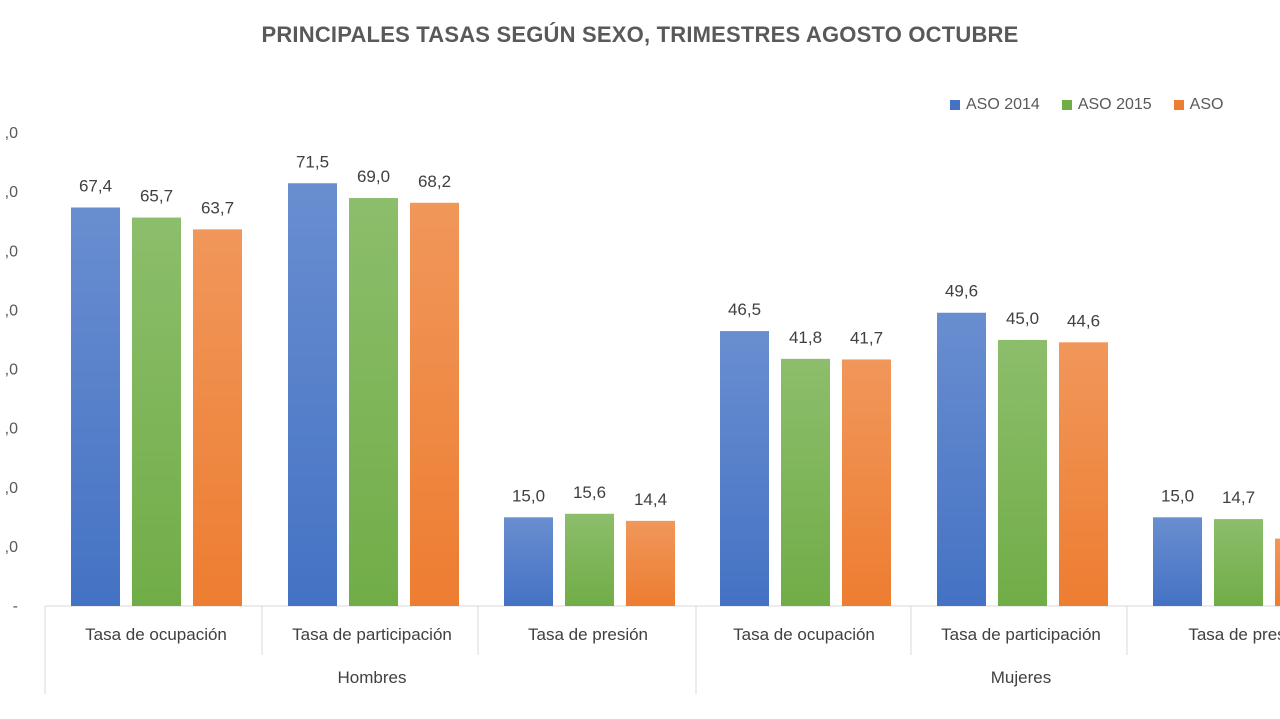 The width and height of the screenshot is (1280, 720). What do you see at coordinates (217, 207) in the screenshot?
I see `data-label: 63,7` at bounding box center [217, 207].